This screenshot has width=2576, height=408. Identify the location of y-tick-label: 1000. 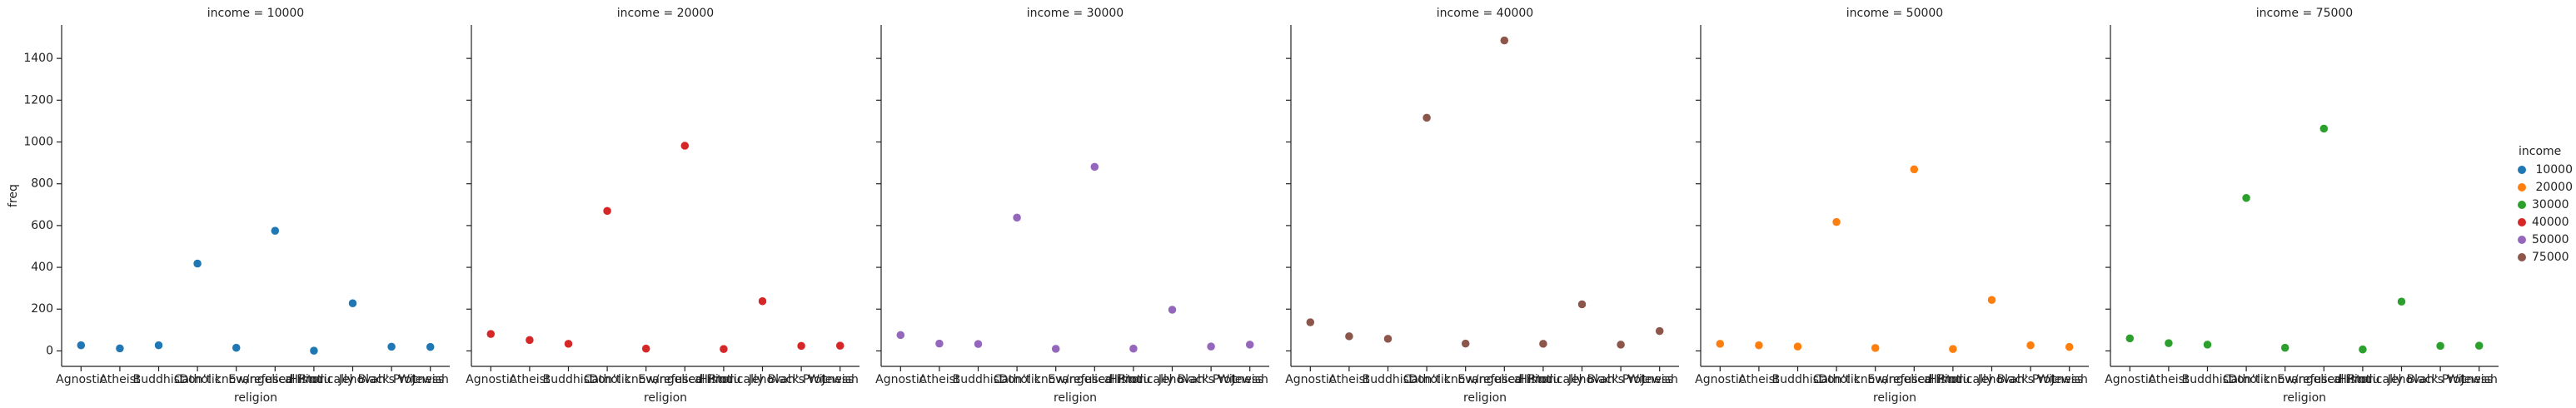
(38, 142).